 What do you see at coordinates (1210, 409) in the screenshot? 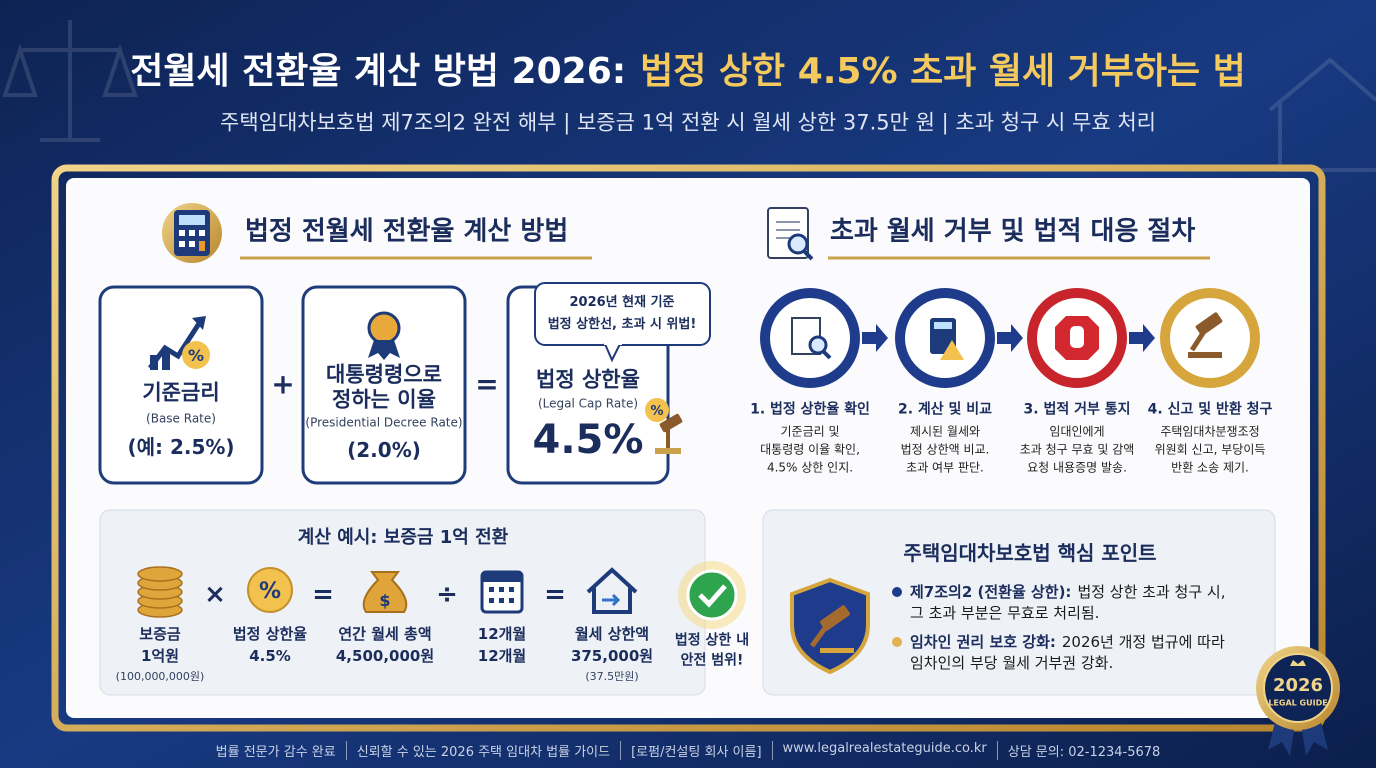
I see `step-title: 4. 신고 및 반환 청구` at bounding box center [1210, 409].